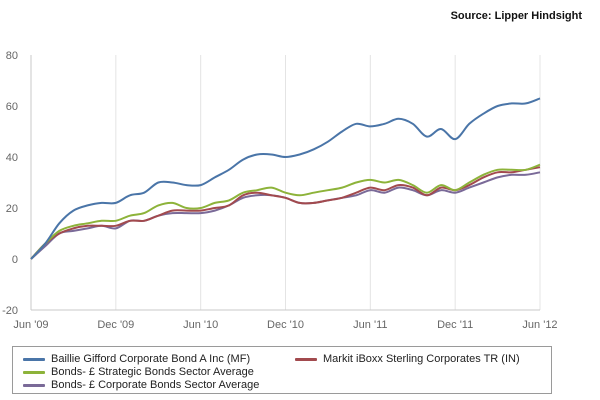  I want to click on legend-label: Bonds- £ Corporate Bonds Sector Average, so click(155, 385).